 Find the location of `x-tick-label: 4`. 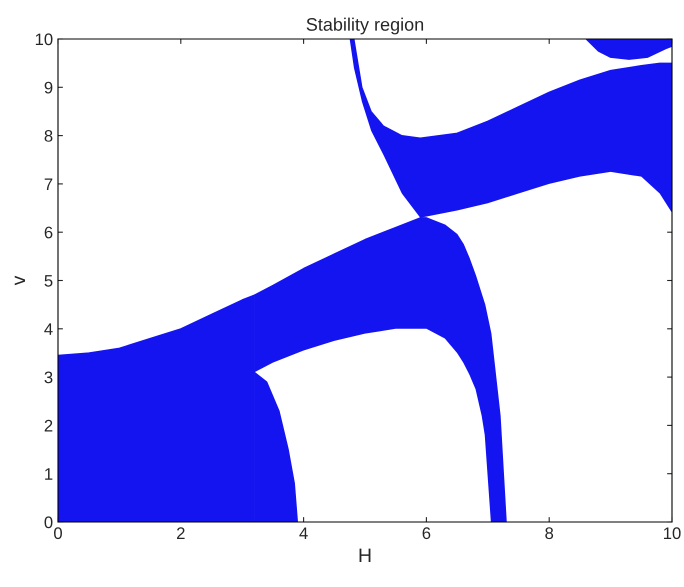

x-tick-label: 4 is located at coordinates (303, 533).